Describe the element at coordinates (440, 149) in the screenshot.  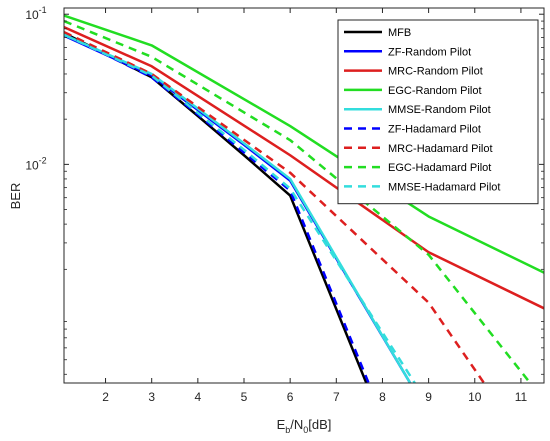
I see `legend-label-mrc-hadamard-pilot: MRC-Hadamard Pilot` at that location.